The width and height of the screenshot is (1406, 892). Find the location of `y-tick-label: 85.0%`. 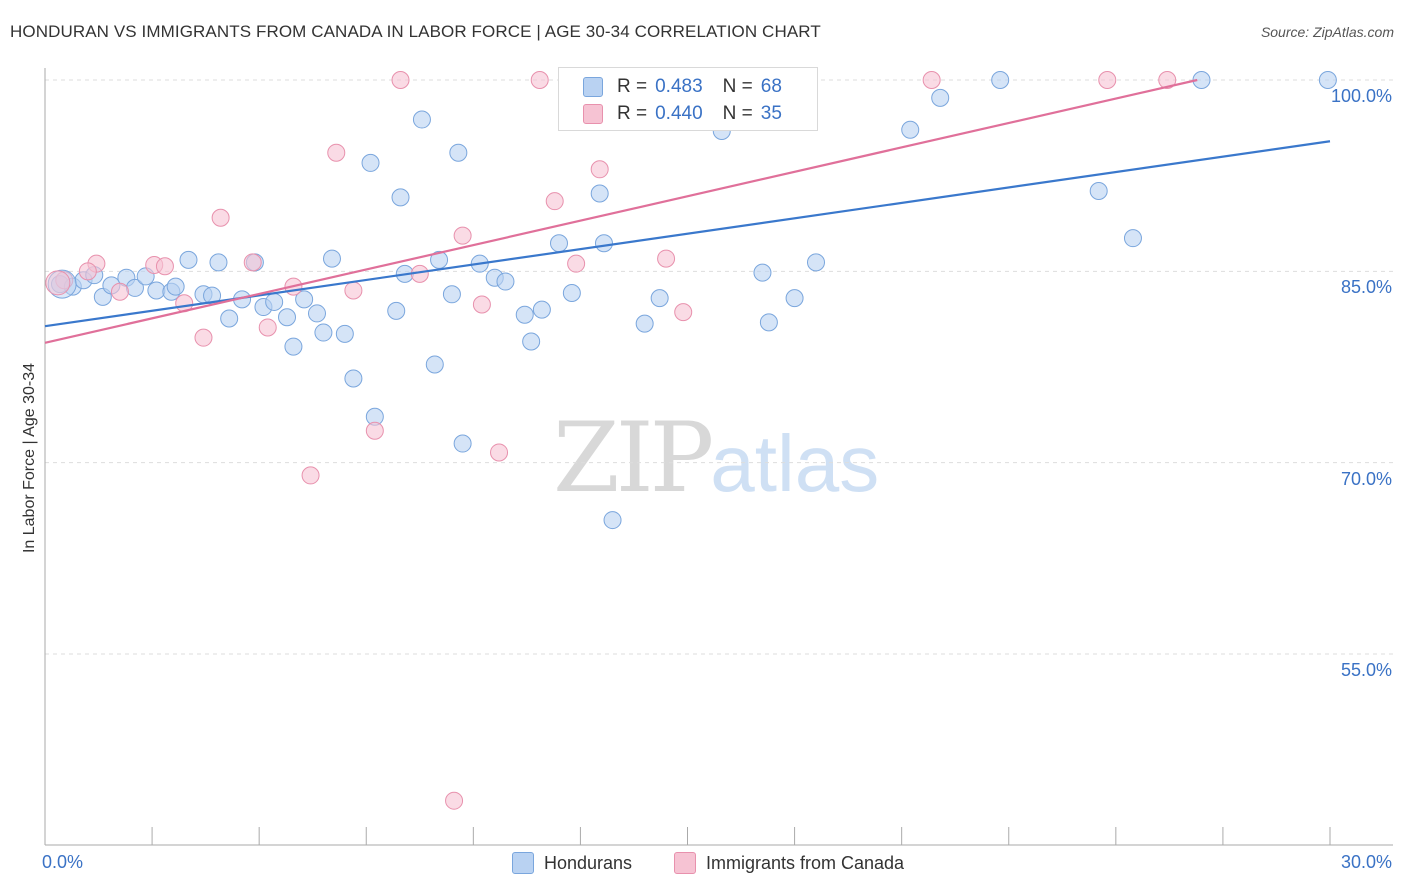

y-tick-label: 85.0% is located at coordinates (1366, 287).